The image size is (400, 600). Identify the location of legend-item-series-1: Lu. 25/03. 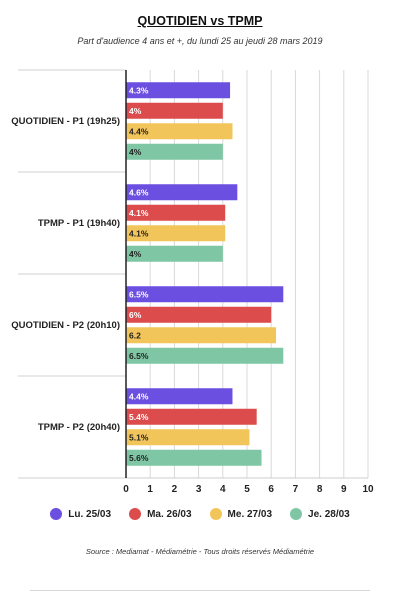
(80, 514).